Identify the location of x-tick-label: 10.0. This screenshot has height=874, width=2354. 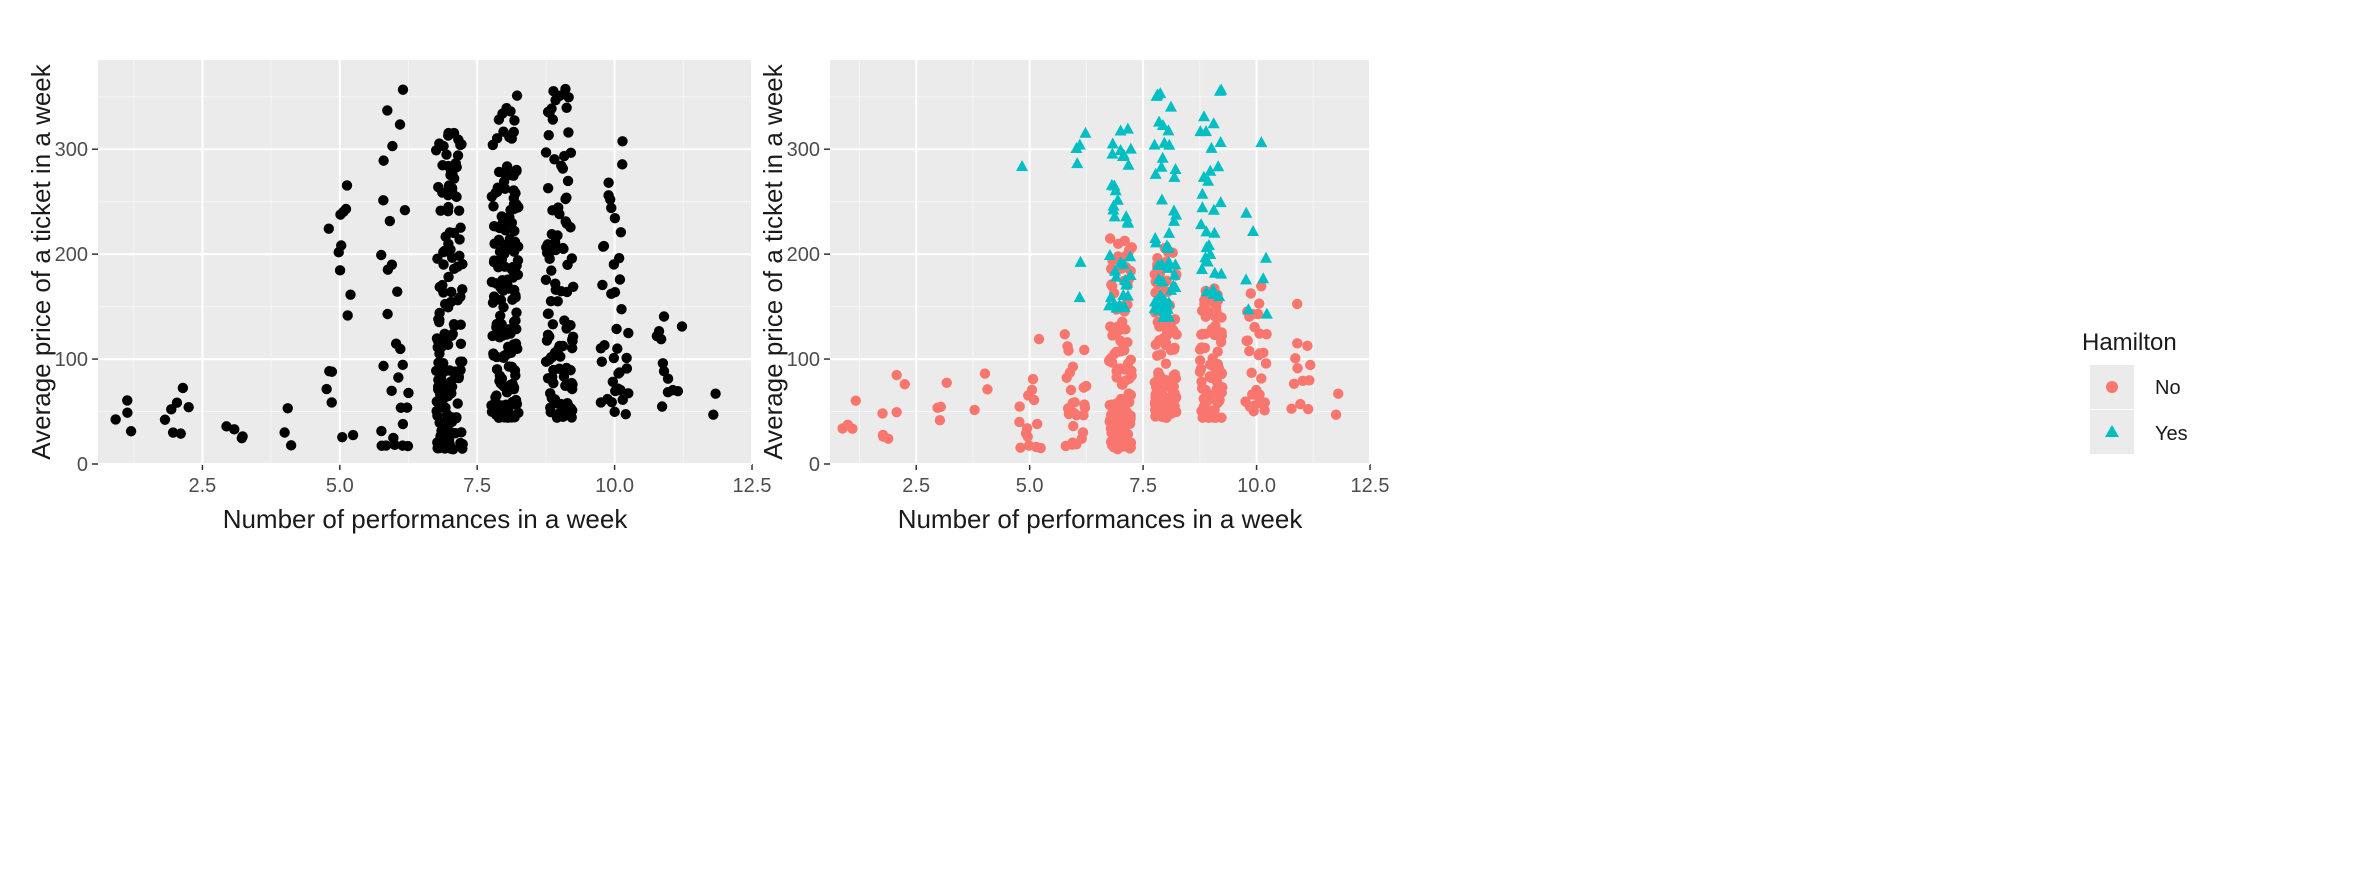
(614, 486).